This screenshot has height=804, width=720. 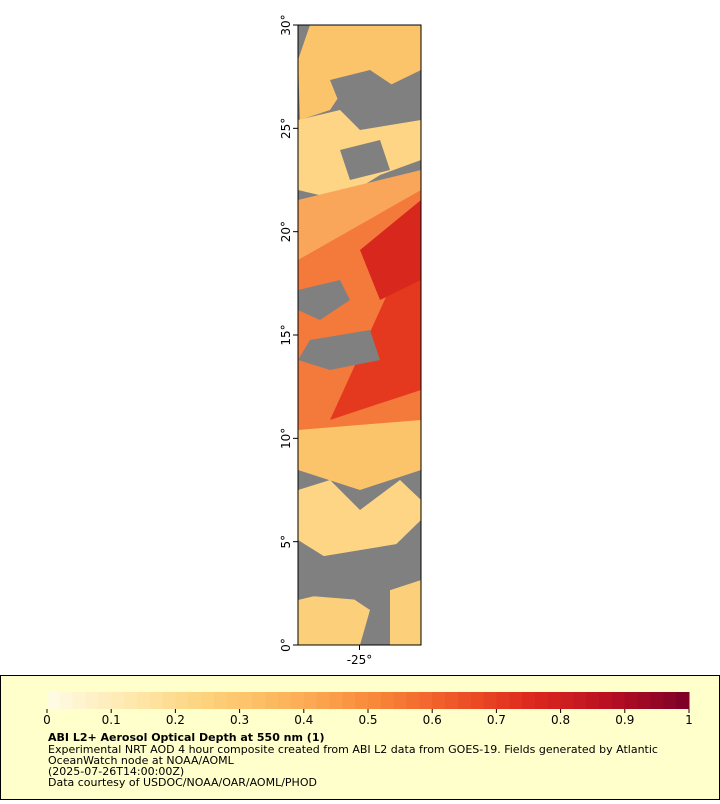 What do you see at coordinates (239, 720) in the screenshot?
I see `colorbar-tick-label: 0.3` at bounding box center [239, 720].